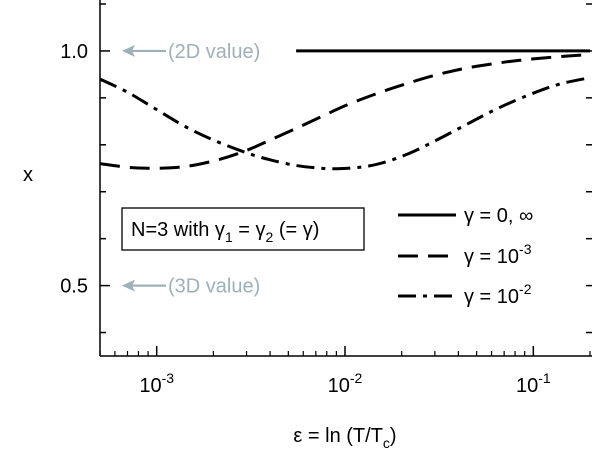  Describe the element at coordinates (191, 169) in the screenshot. I see `annotations: (2D value) (3D value)` at that location.